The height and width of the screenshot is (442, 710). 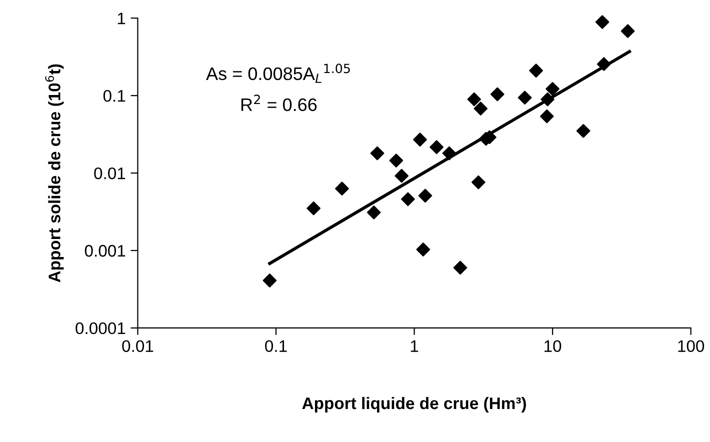 What do you see at coordinates (54, 173) in the screenshot?
I see `y-axis-title: Apport solide de crue (10$^{6}$t)` at bounding box center [54, 173].